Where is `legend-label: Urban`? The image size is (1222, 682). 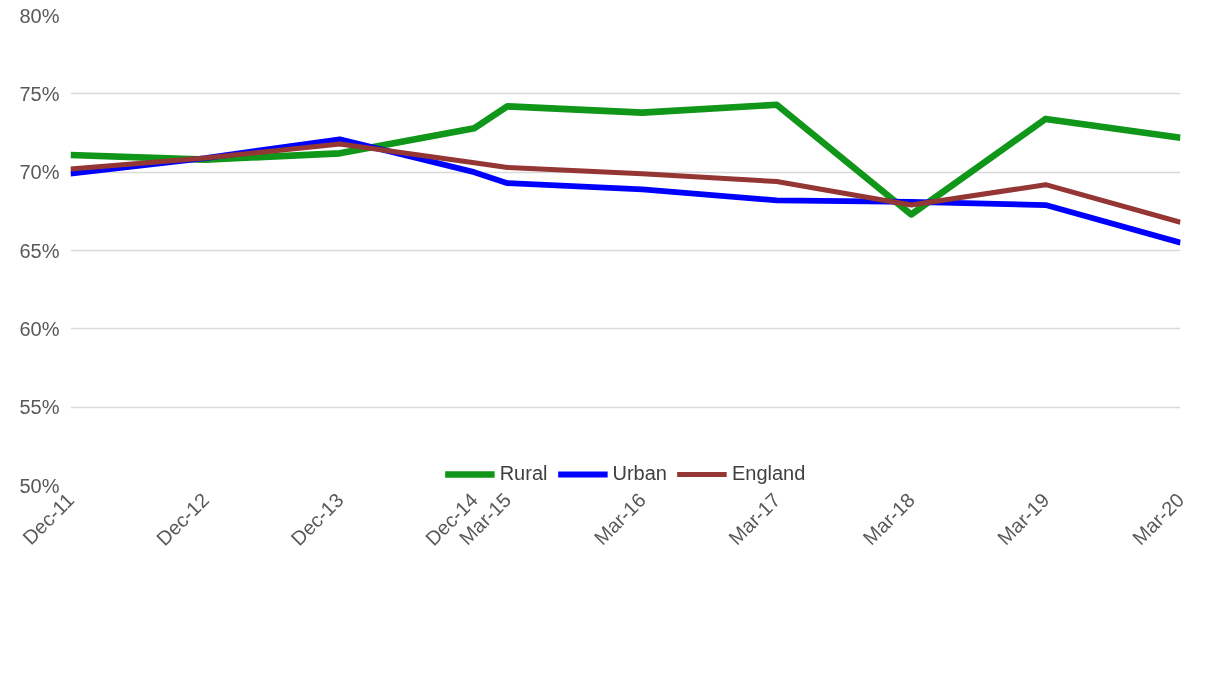 legend-label: Urban is located at coordinates (639, 473).